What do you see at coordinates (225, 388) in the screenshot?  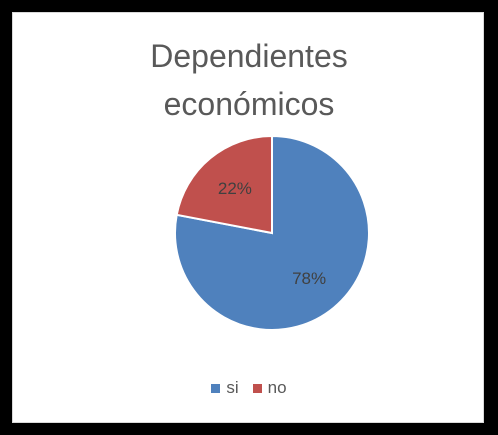 I see `legend-item-si: si` at bounding box center [225, 388].